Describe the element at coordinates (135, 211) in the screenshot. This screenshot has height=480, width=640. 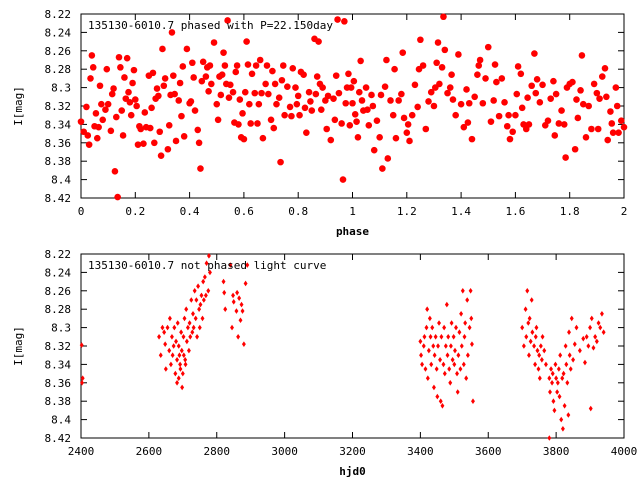
I see `x-tick-label: 0.2` at that location.